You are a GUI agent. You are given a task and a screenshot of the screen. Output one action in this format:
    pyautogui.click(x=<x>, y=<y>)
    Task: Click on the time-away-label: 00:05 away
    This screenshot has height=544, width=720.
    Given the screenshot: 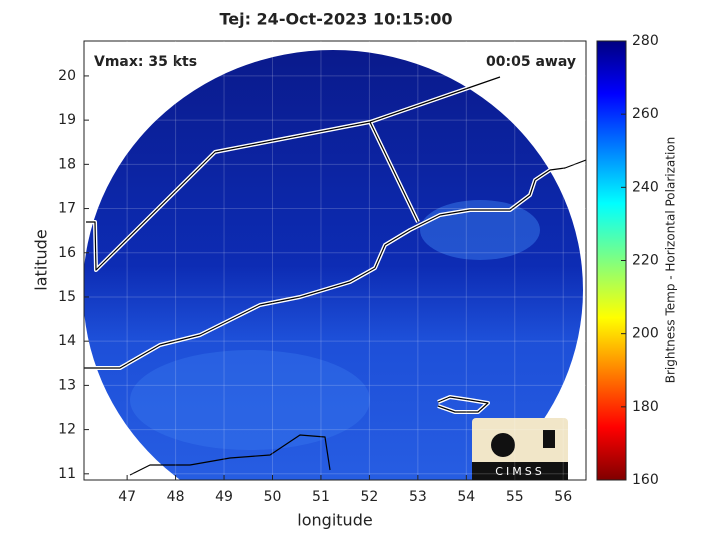 What is the action you would take?
    pyautogui.click(x=531, y=62)
    